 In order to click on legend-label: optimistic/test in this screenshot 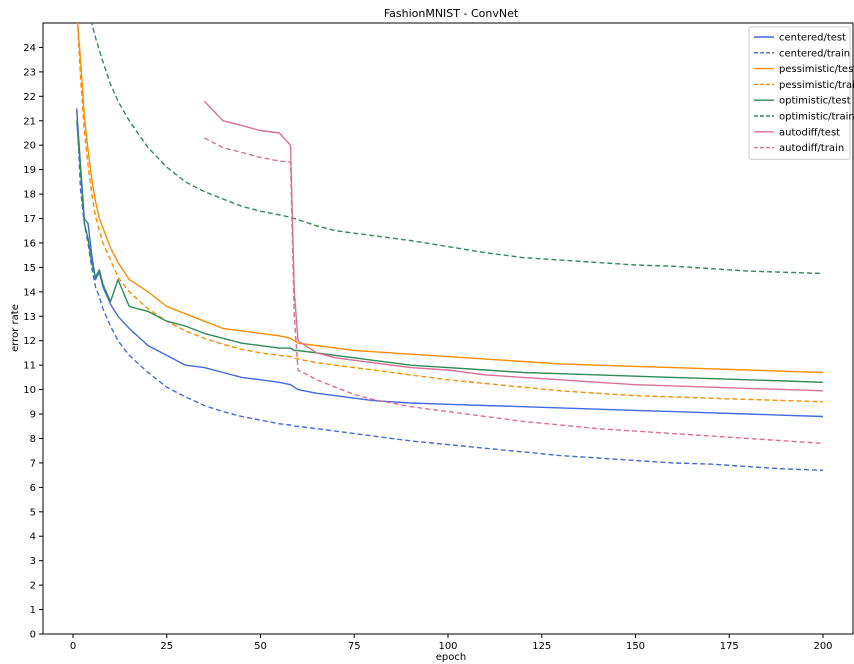, I will do `click(815, 101)`.